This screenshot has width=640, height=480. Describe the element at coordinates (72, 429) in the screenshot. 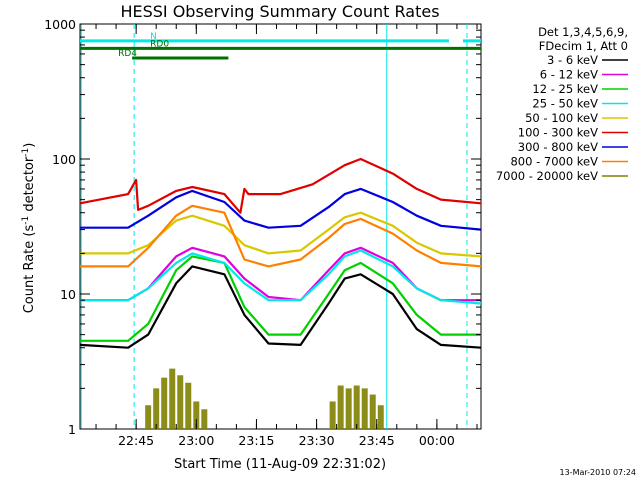

I see `y-tick-label: 1` at that location.